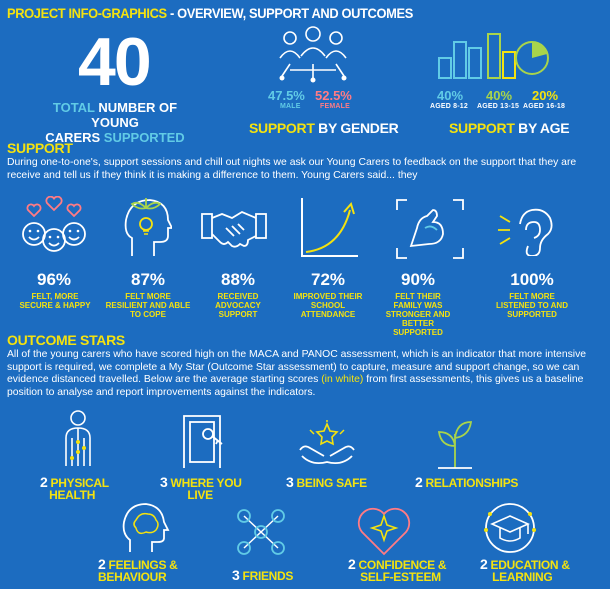  I want to click on sprout-icon, so click(455, 445).